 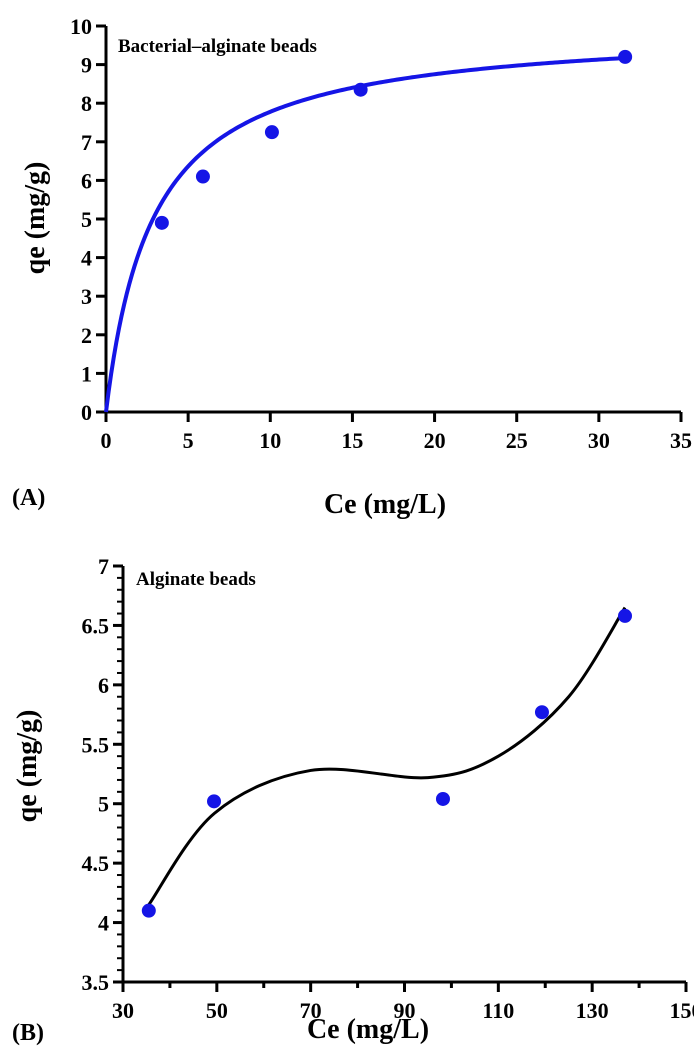 I want to click on y-tick-label: 8, so click(x=86, y=103).